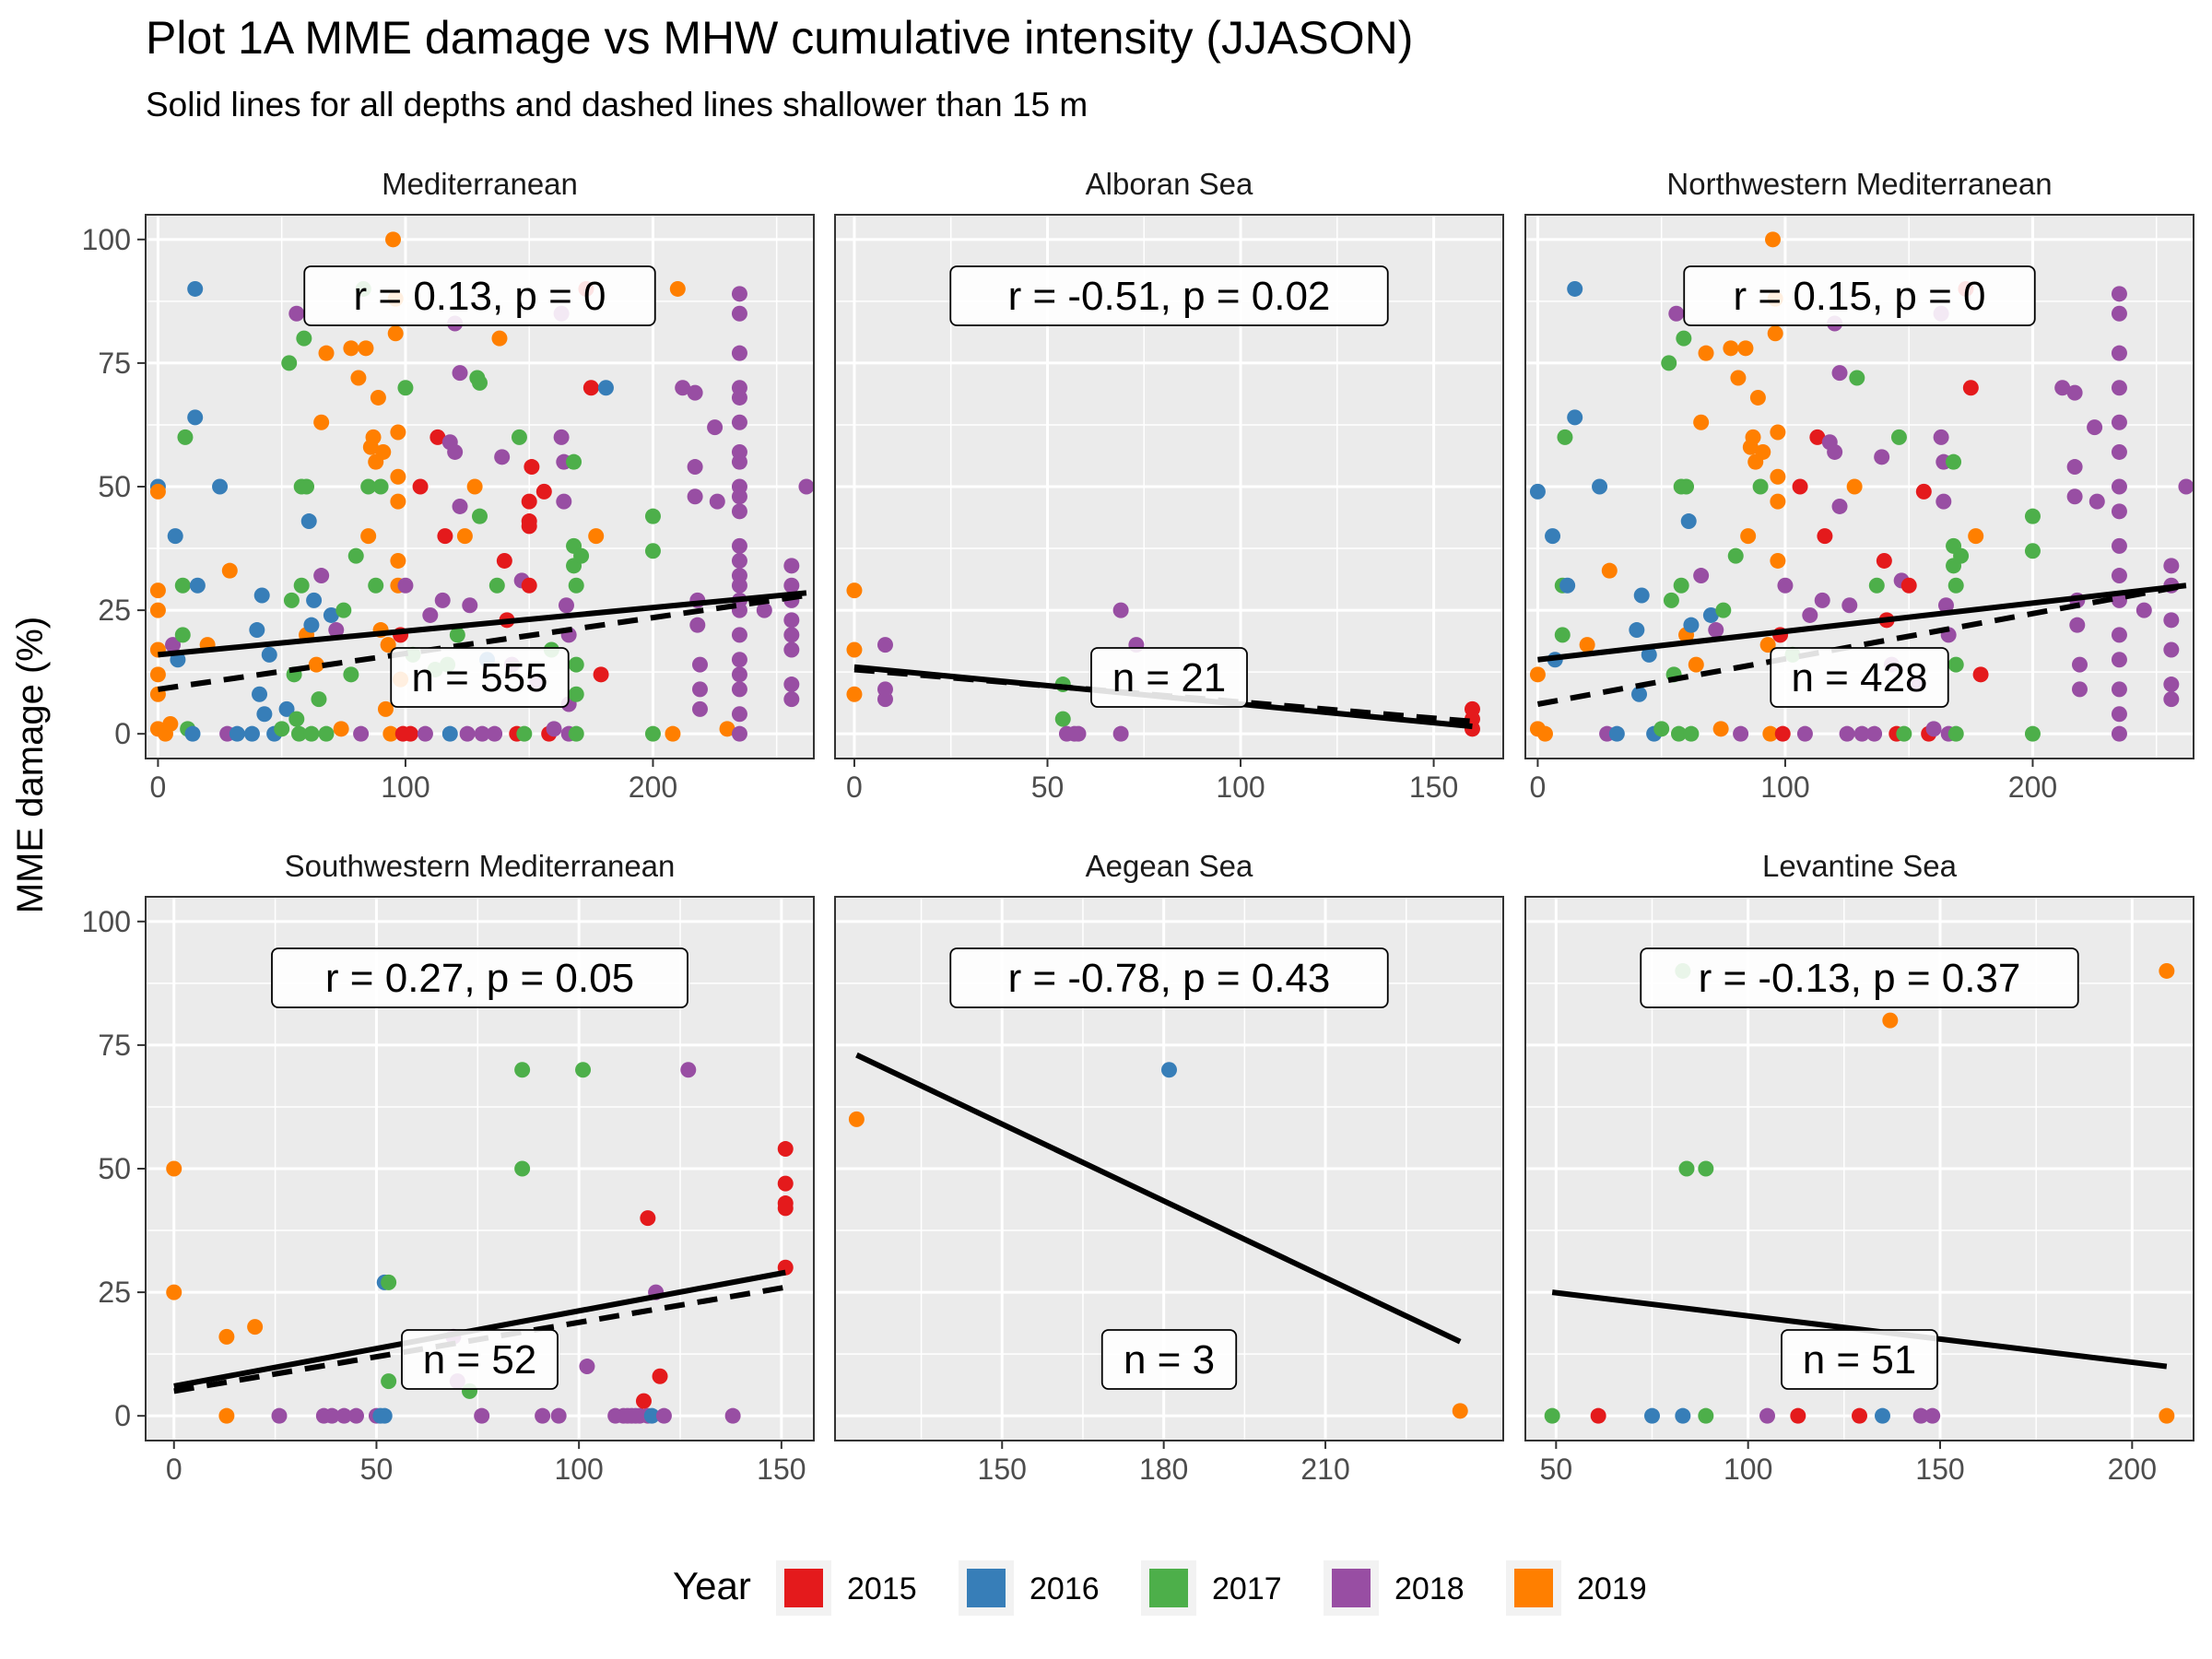 The height and width of the screenshot is (1659, 2212). I want to click on y-tick-label: 25, so click(114, 610).